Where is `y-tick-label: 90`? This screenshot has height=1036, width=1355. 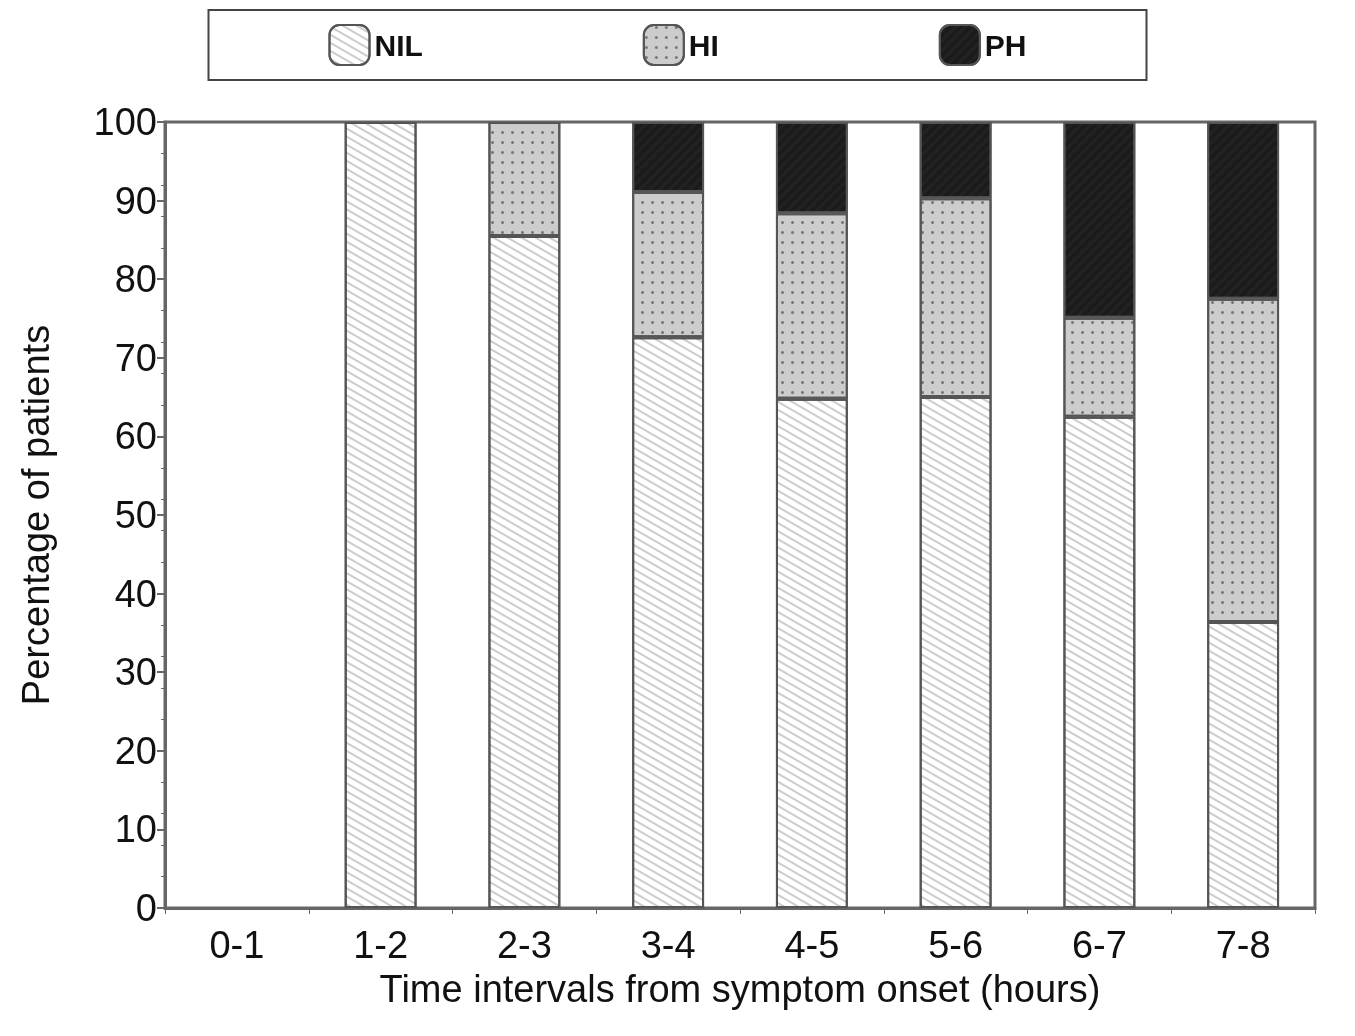
y-tick-label: 90 is located at coordinates (135, 200).